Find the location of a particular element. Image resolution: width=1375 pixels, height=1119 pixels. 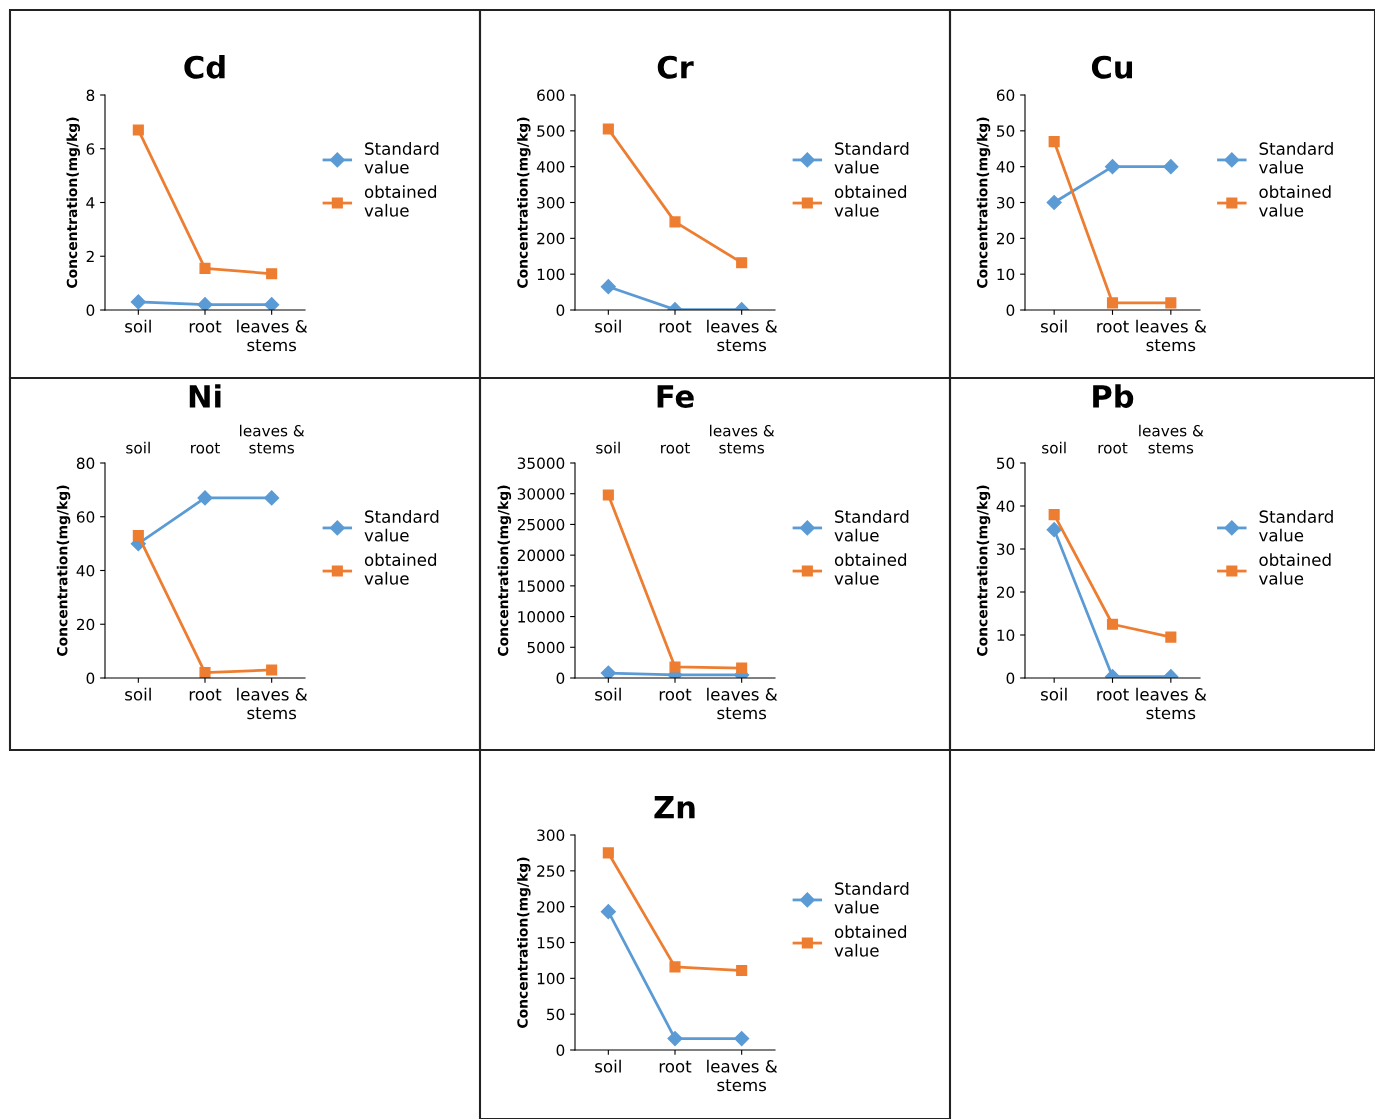

y-tick-label: 500 is located at coordinates (551, 131).